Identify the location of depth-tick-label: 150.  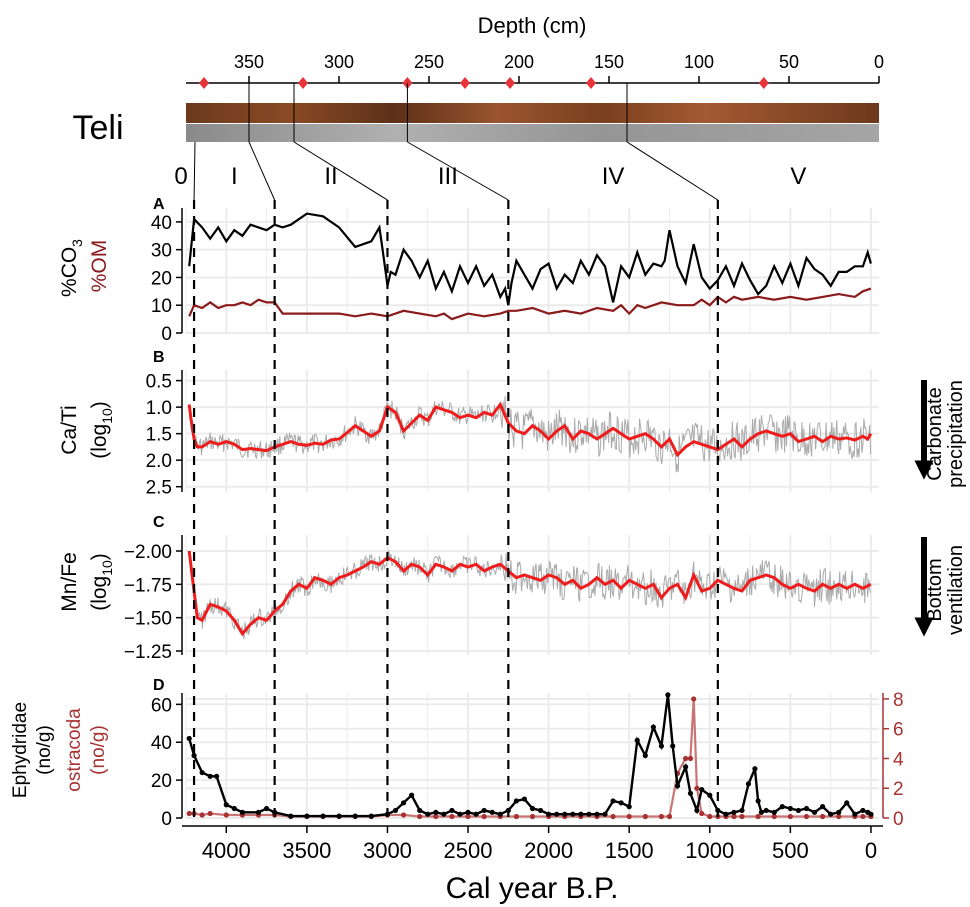
(609, 62).